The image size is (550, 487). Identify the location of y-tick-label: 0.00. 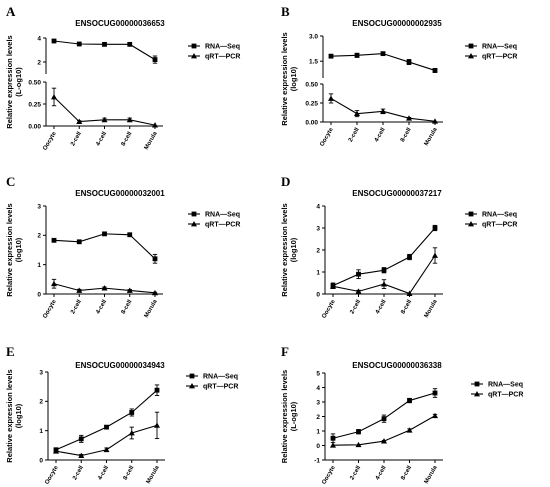
(311, 122).